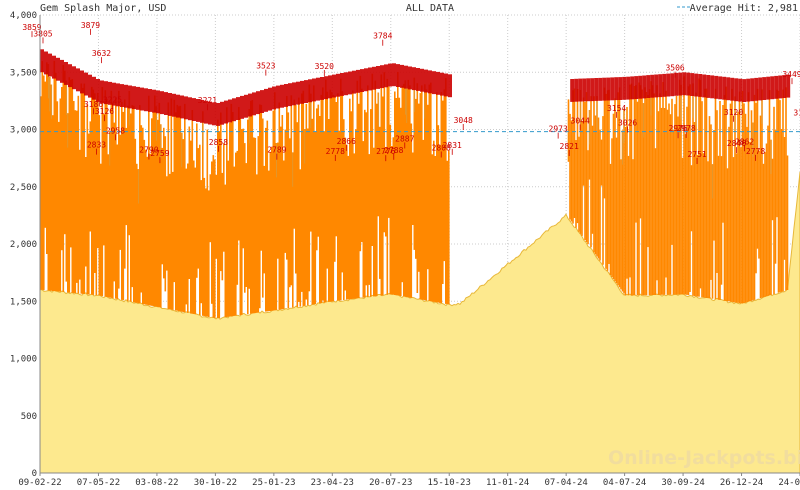  What do you see at coordinates (218, 142) in the screenshot?
I see `hit-label: 2858` at bounding box center [218, 142].